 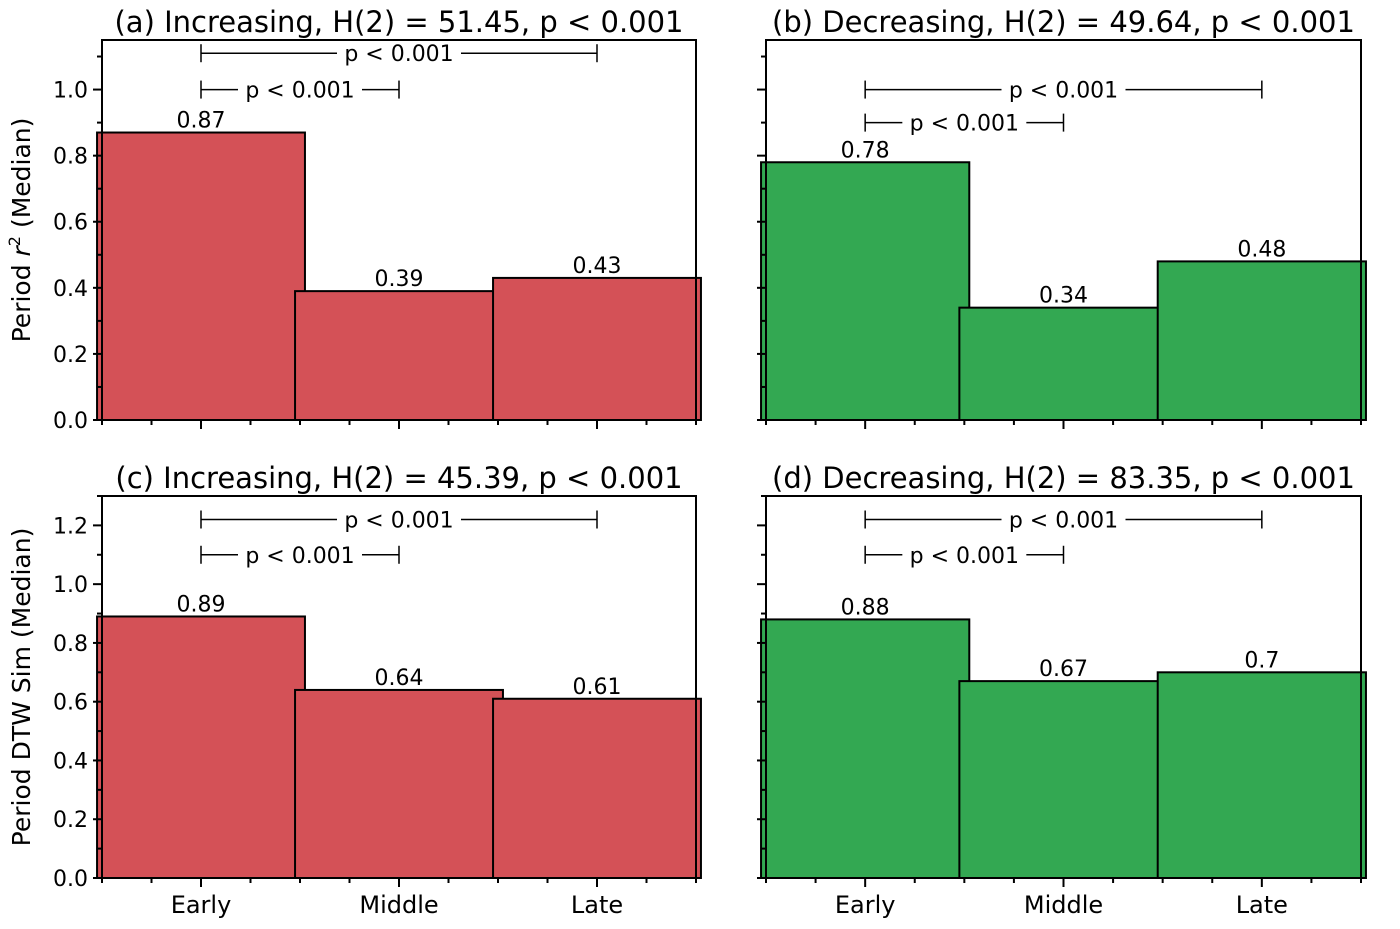 What do you see at coordinates (597, 266) in the screenshot?
I see `data-label-late: 0.43` at bounding box center [597, 266].